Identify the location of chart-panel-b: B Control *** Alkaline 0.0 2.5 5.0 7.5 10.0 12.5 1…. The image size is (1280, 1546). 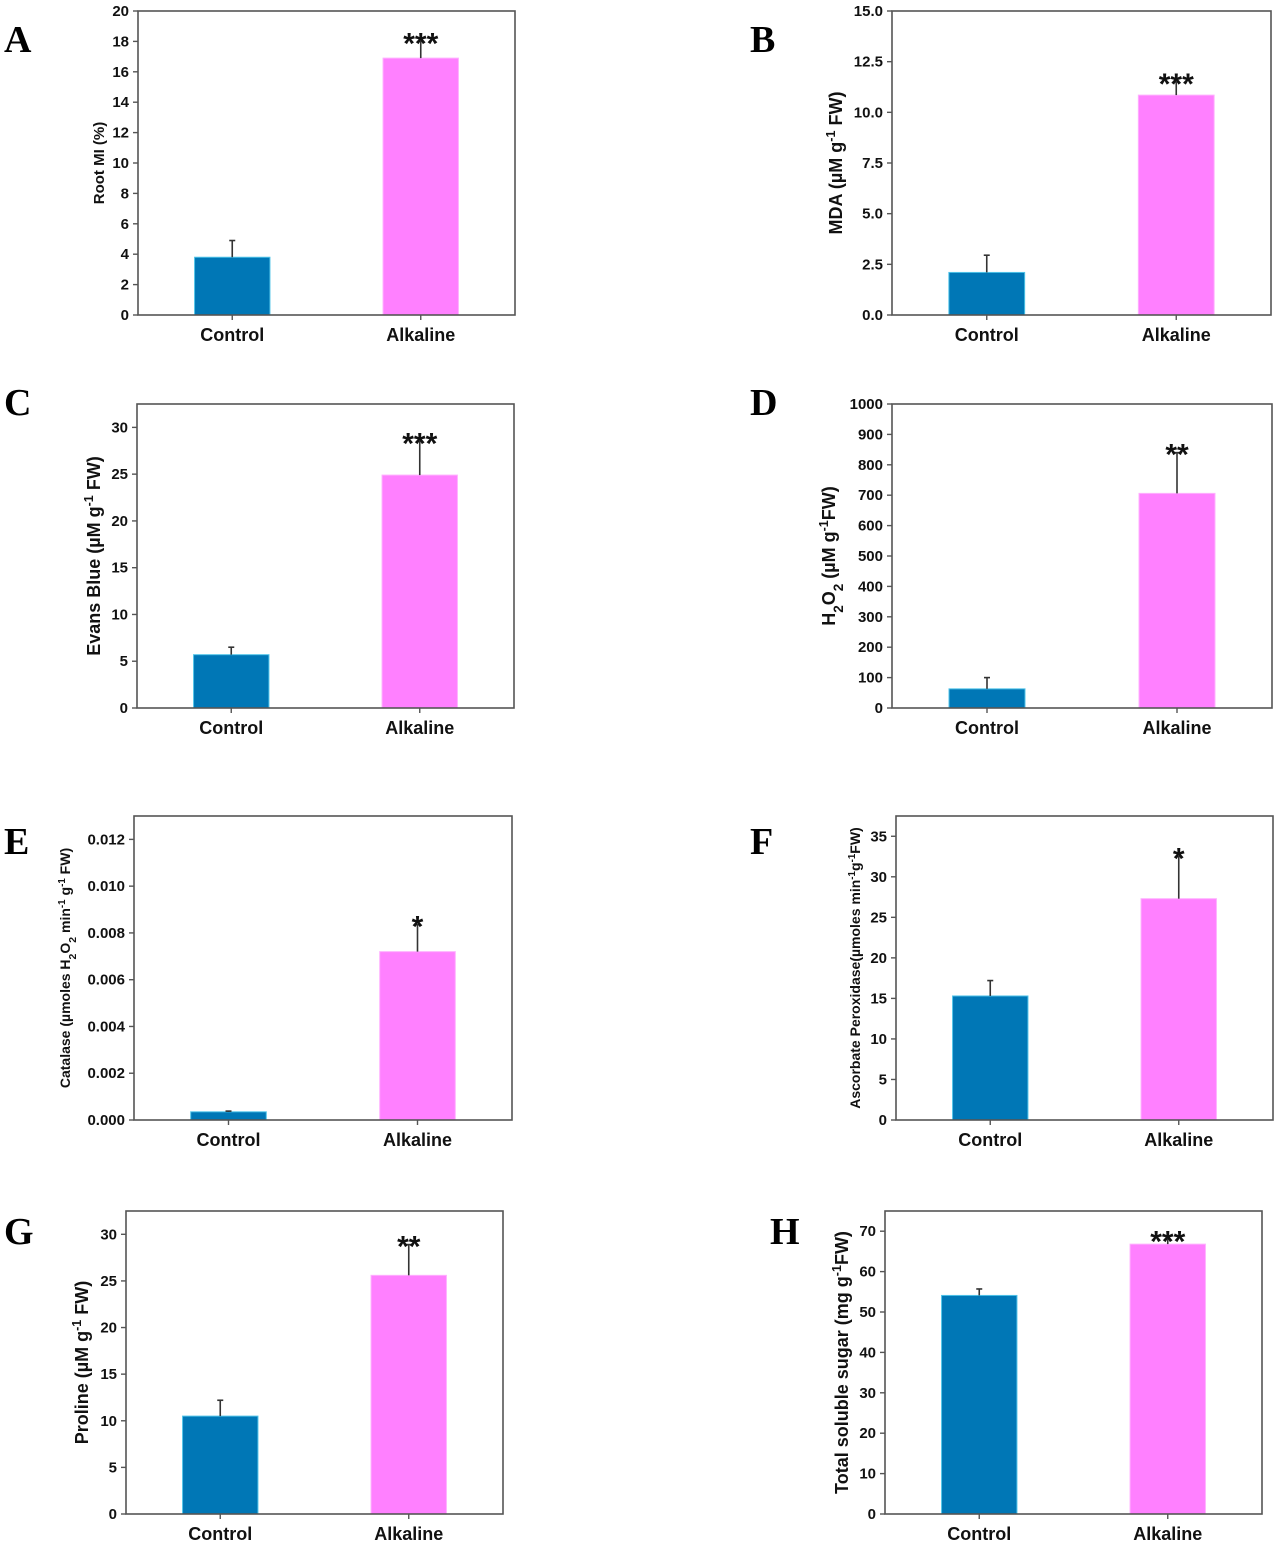
(1011, 174).